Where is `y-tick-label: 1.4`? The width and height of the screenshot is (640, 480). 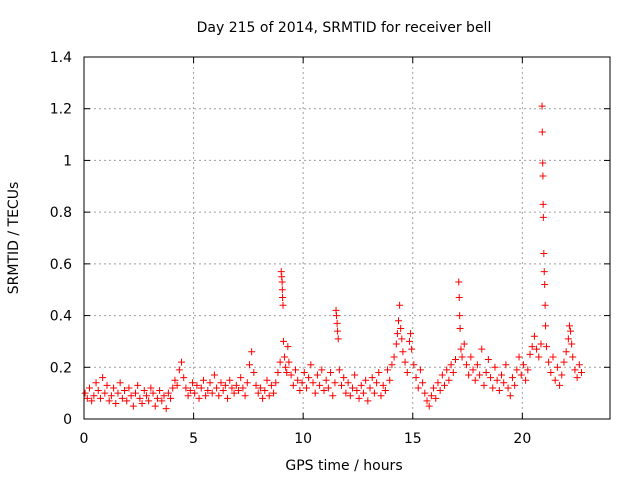
y-tick-label: 1.4 is located at coordinates (61, 58).